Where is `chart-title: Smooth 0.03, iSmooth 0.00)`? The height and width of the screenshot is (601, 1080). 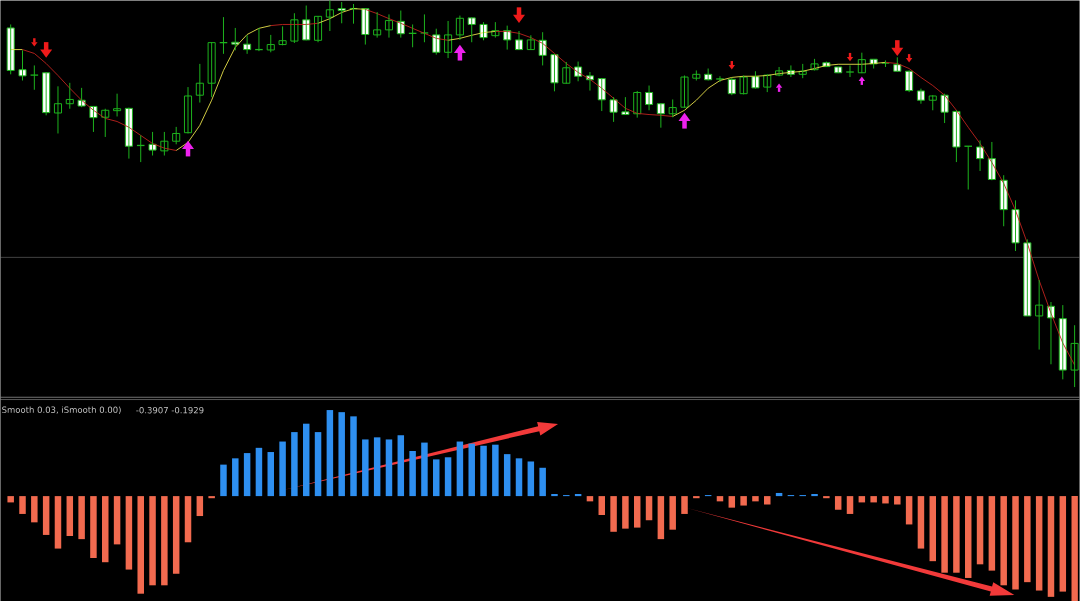 chart-title: Smooth 0.03, iSmooth 0.00) is located at coordinates (61, 410).